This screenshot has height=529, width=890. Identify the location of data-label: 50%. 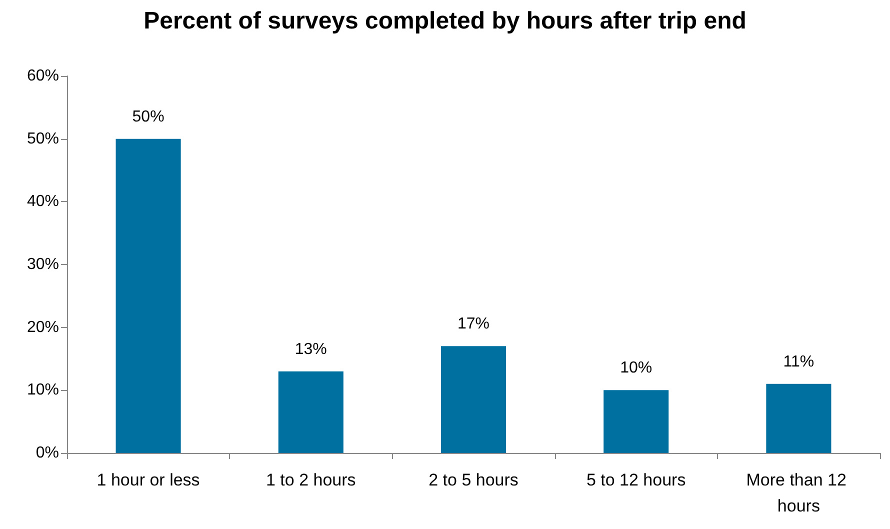
(148, 117).